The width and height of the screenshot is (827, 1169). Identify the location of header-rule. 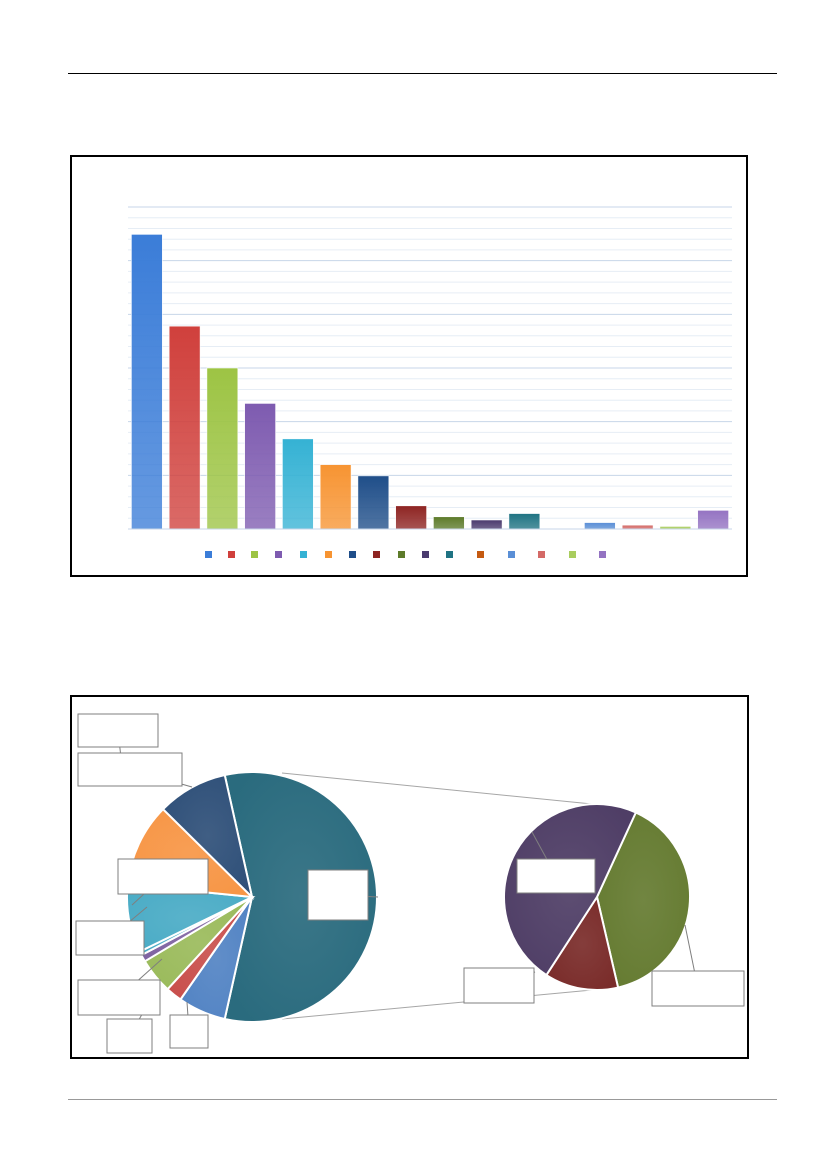
(422, 73).